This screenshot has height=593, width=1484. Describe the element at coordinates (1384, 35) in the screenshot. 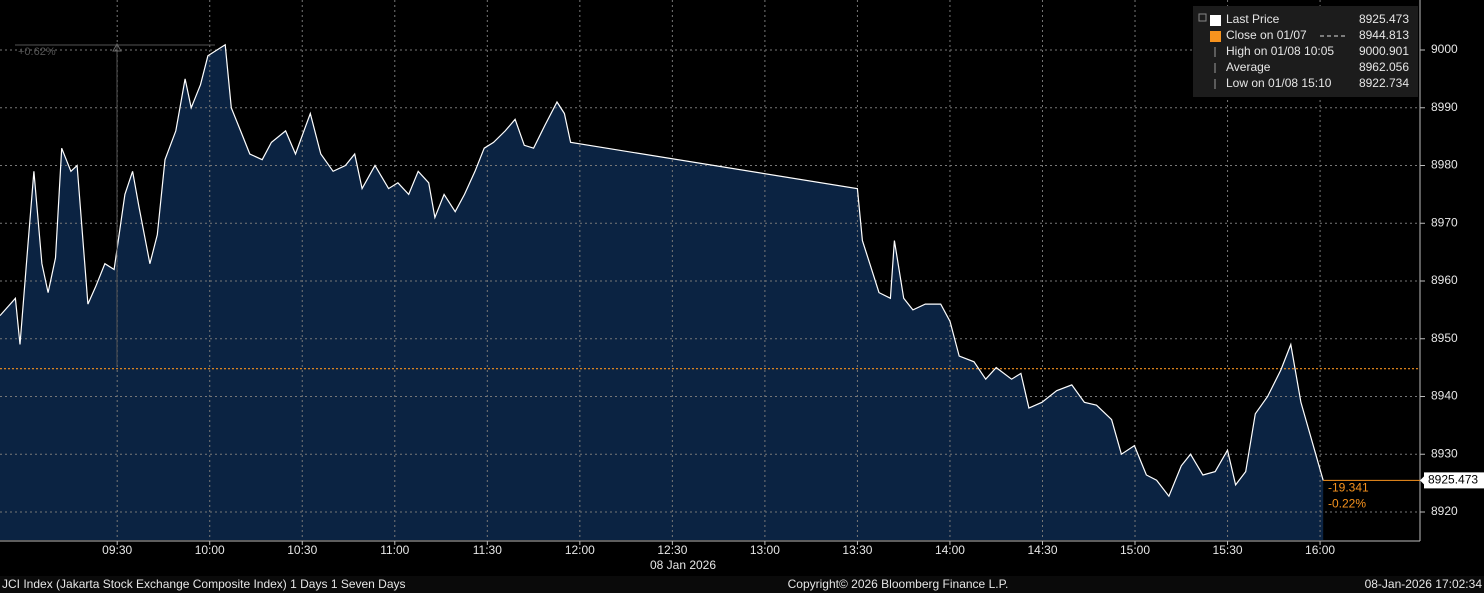

I see `legend-value: 8944.813` at that location.